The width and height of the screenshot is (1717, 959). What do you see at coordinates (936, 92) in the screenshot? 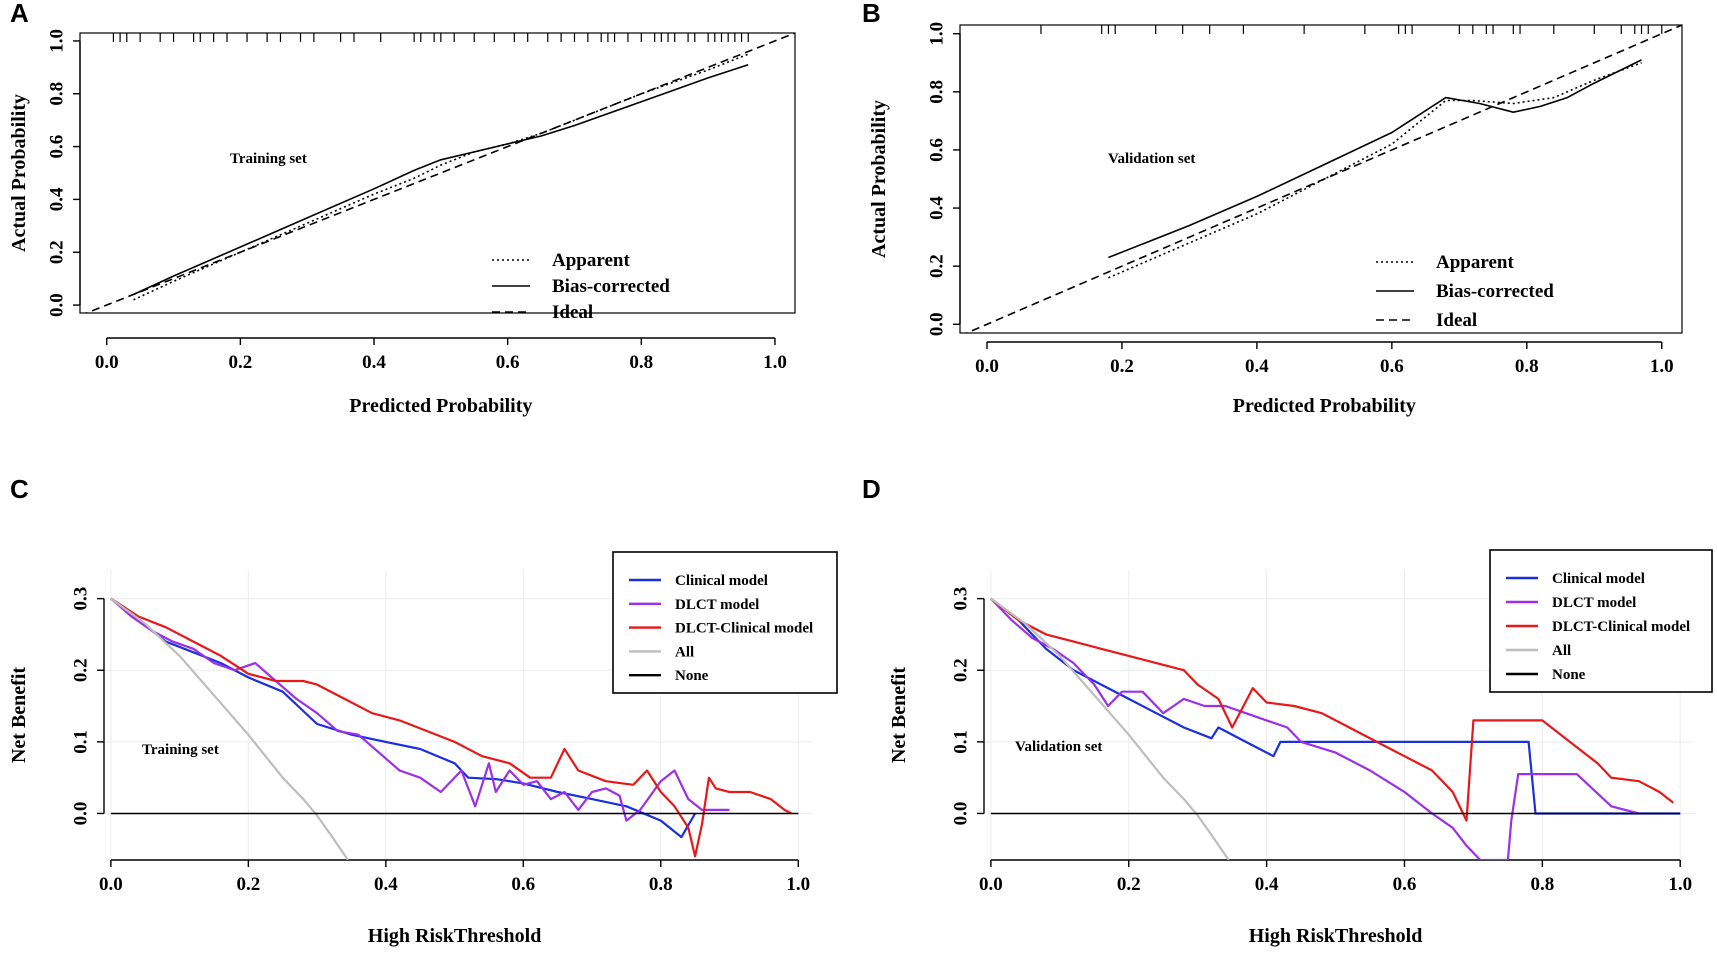
I see `y-tick-label: 0.8` at bounding box center [936, 92].